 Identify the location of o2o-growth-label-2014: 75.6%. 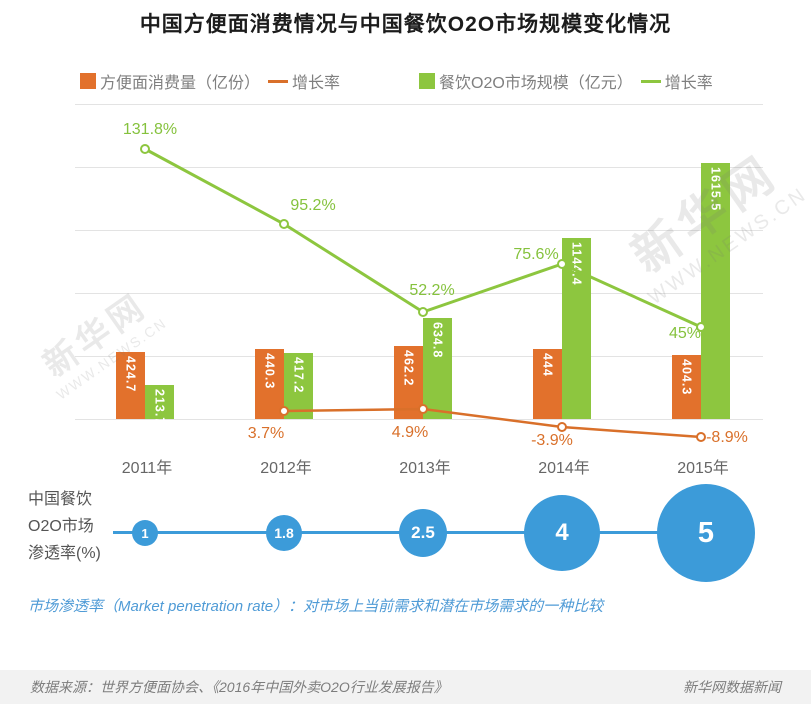
(536, 254).